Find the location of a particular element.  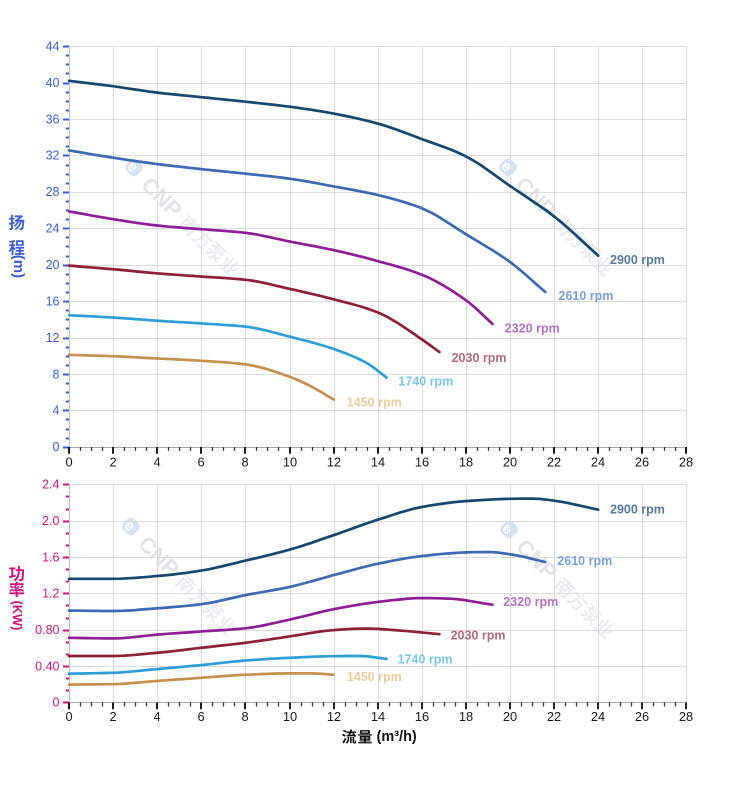

svg-text: 0.80 is located at coordinates (47, 630).